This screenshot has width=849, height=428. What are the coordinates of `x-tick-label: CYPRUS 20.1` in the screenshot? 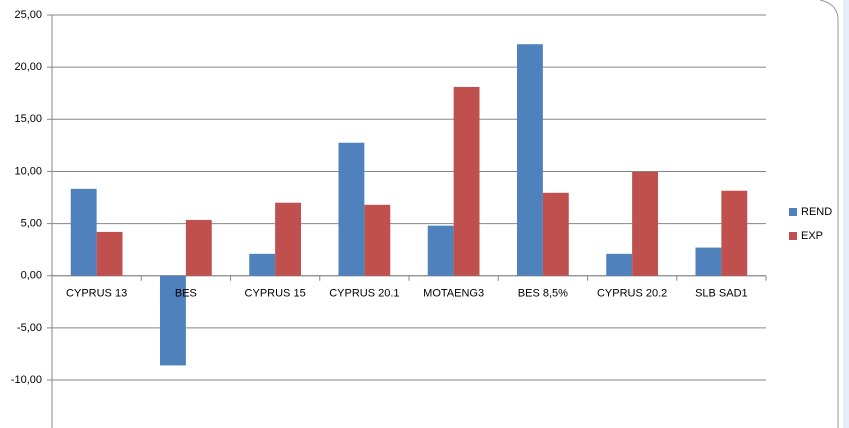 It's located at (364, 294).